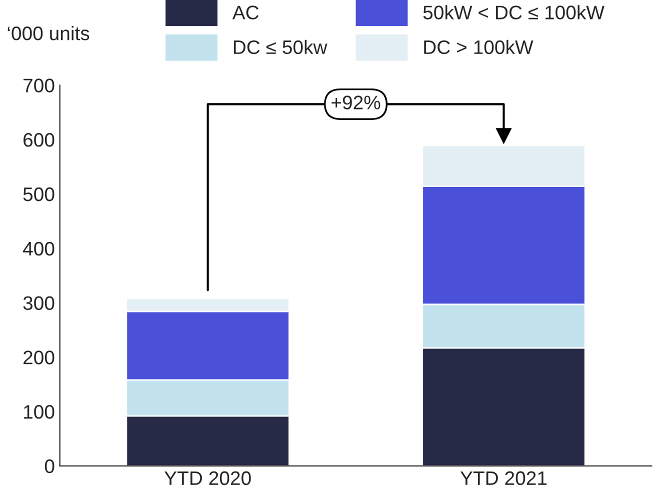 The height and width of the screenshot is (501, 665). Describe the element at coordinates (39, 412) in the screenshot. I see `y-tick-label: 100` at that location.